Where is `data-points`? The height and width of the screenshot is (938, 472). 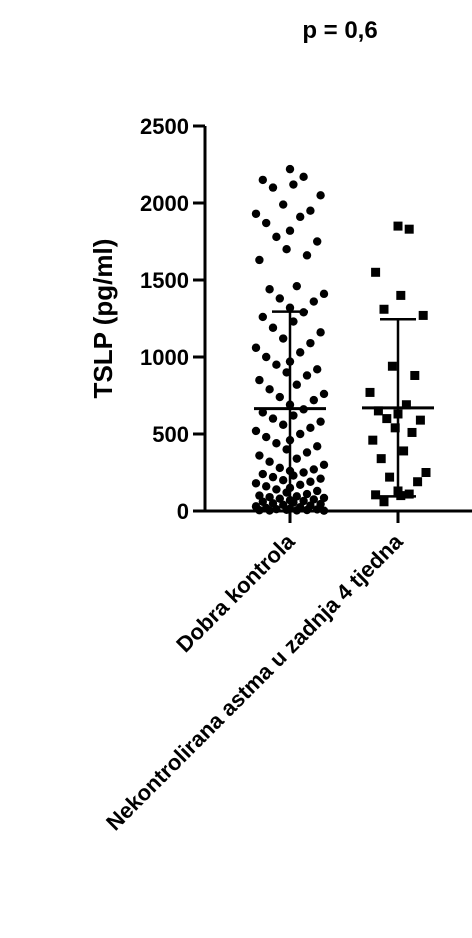
data-points is located at coordinates (341, 339).